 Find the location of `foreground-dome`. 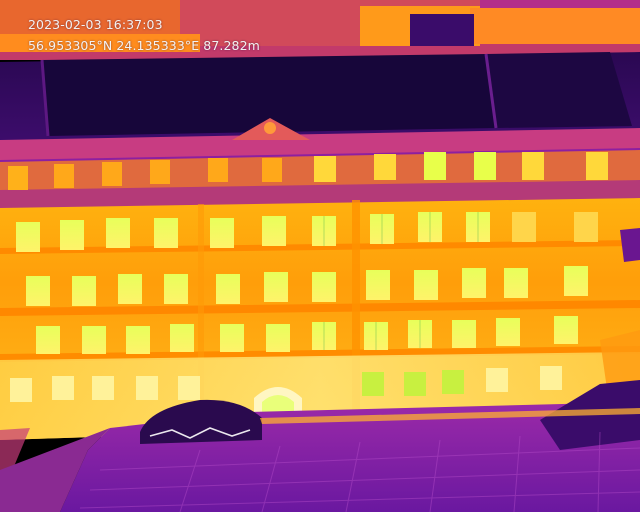

foreground-dome is located at coordinates (201, 421).